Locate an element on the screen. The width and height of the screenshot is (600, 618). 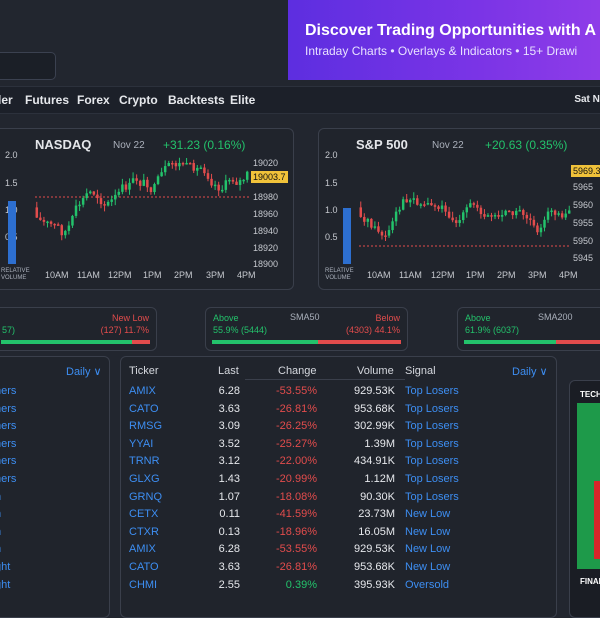
nav-item-backtests: Backtests is located at coordinates (196, 100).